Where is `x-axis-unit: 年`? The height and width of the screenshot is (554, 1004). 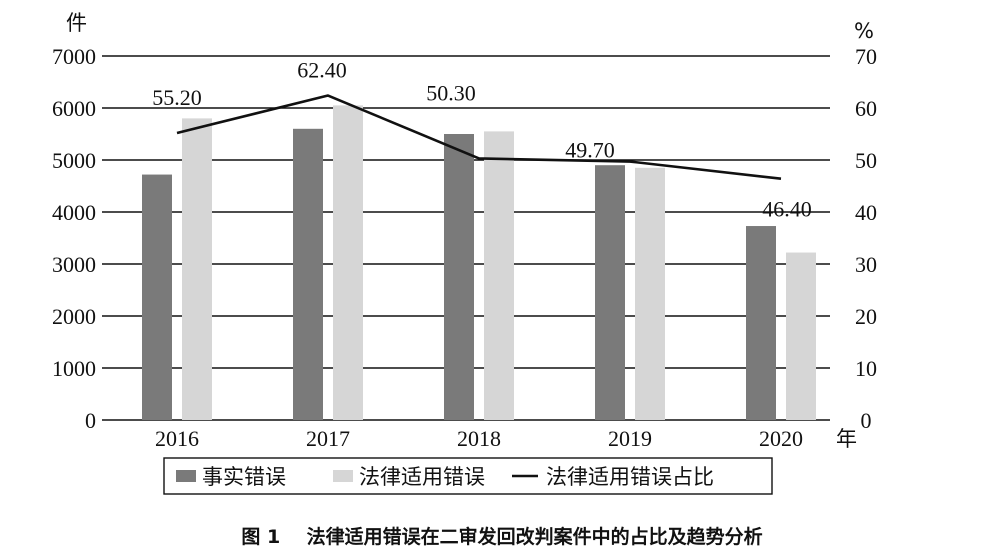
x-axis-unit: 年 is located at coordinates (846, 439).